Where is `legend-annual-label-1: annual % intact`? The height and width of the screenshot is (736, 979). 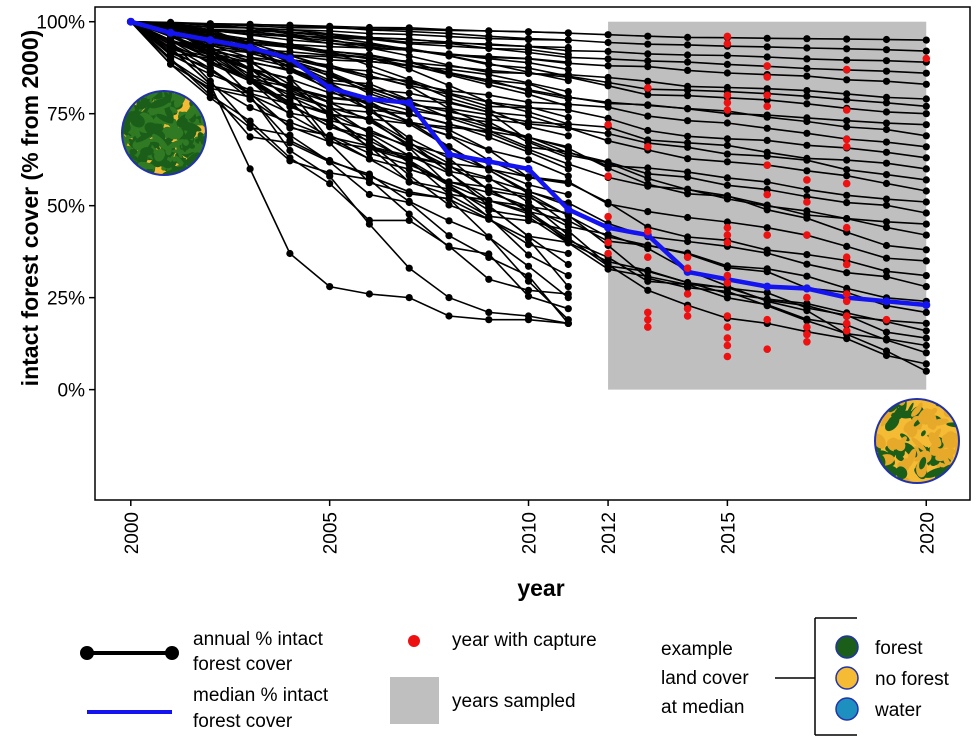
legend-annual-label-1: annual % intact is located at coordinates (258, 639).